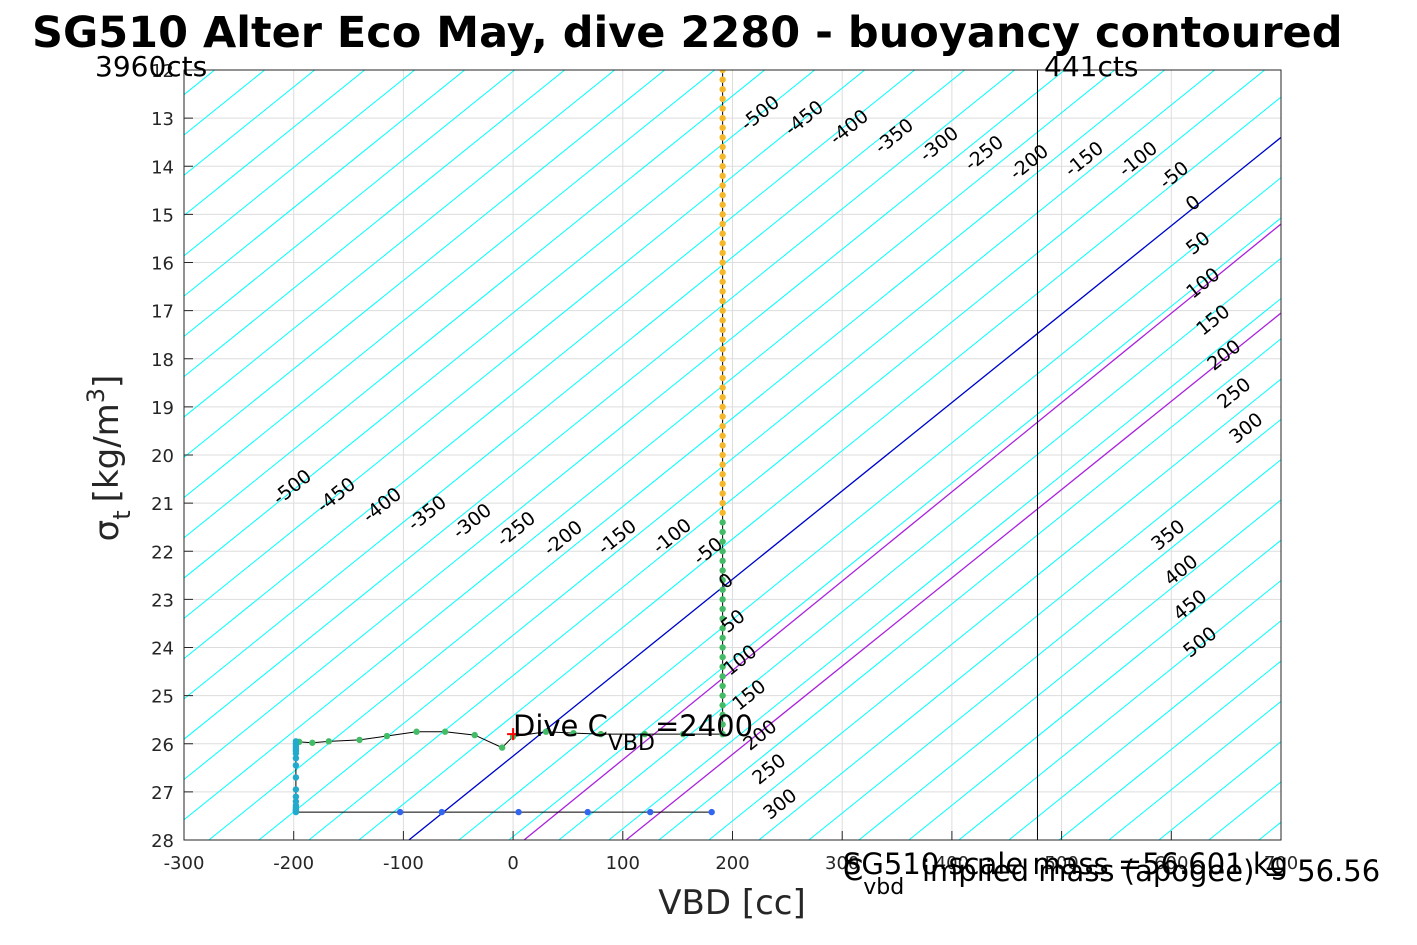 The height and width of the screenshot is (945, 1417). I want to click on left-top-counts-label: 3960cts, so click(151, 66).